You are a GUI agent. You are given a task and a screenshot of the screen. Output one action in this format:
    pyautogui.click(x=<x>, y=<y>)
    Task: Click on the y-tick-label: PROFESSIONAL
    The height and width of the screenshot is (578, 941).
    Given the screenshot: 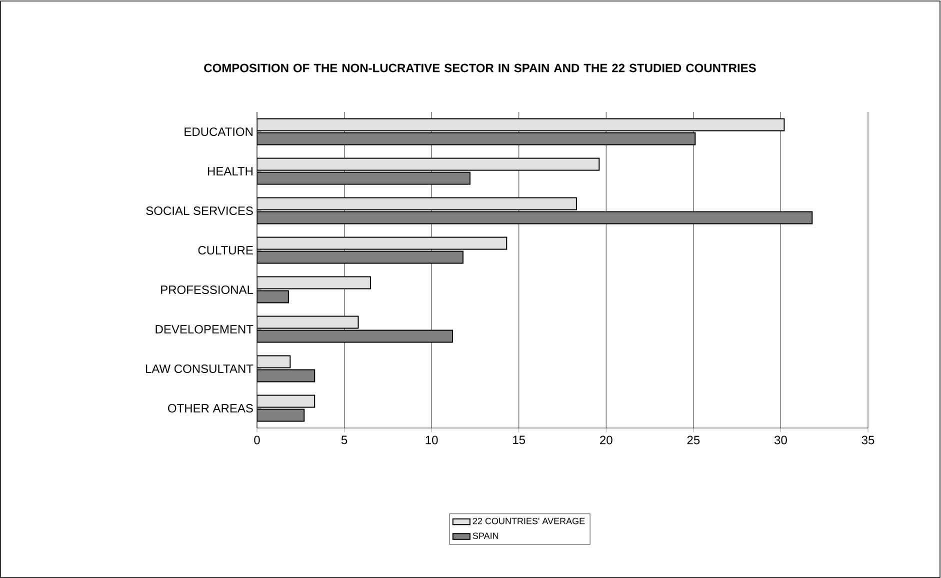 What is the action you would take?
    pyautogui.click(x=207, y=290)
    